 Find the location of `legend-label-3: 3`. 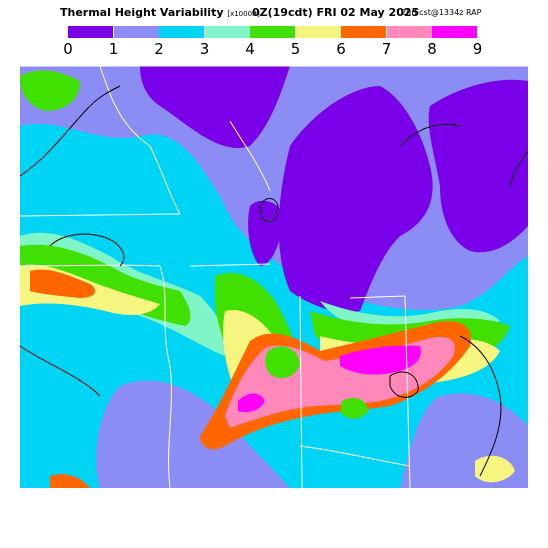

legend-label-3: 3 is located at coordinates (204, 49).